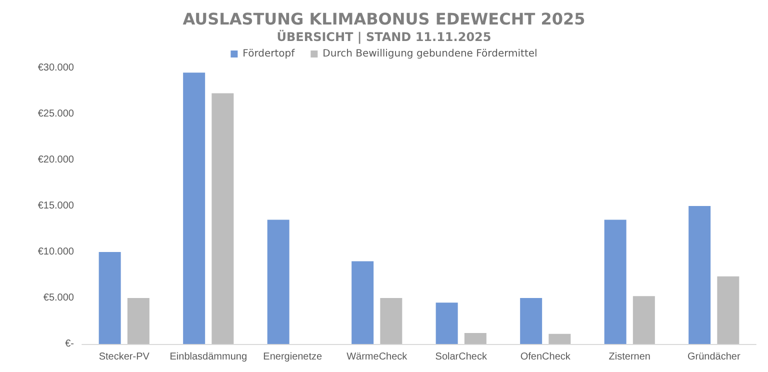  What do you see at coordinates (377, 357) in the screenshot?
I see `x-tick-label: WärmeCheck` at bounding box center [377, 357].